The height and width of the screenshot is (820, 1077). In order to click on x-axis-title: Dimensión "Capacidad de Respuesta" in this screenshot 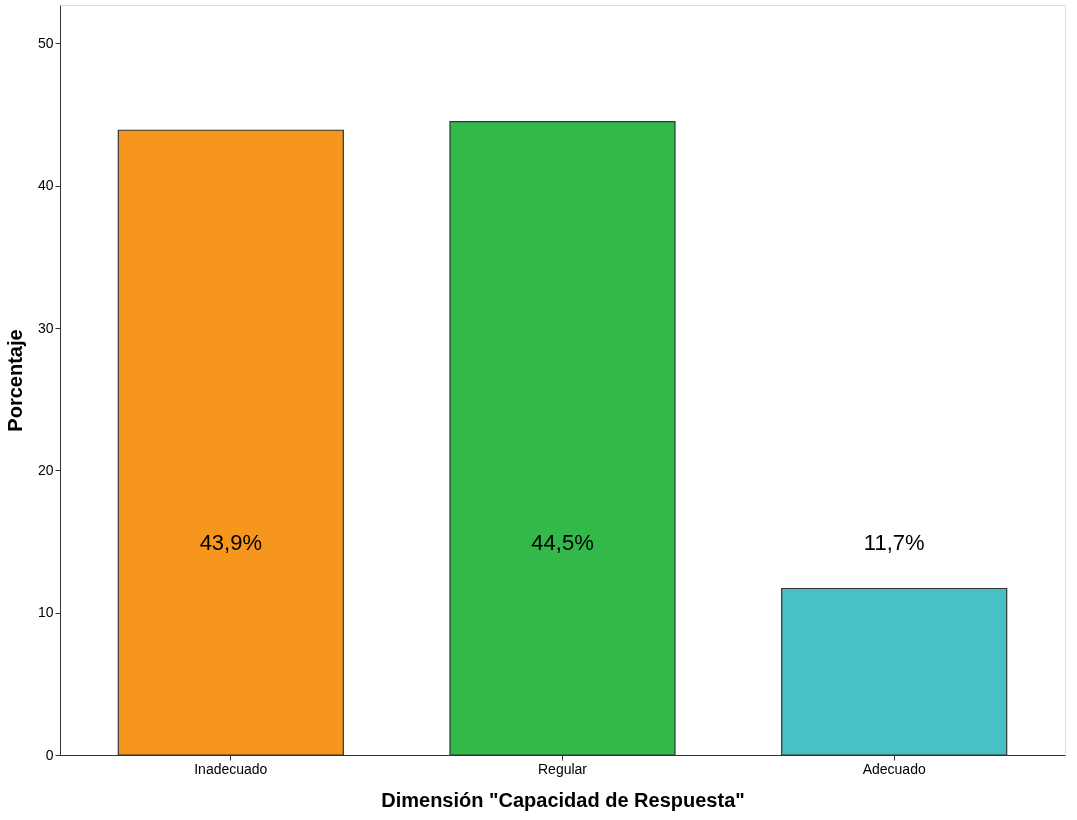, I will do `click(563, 799)`.